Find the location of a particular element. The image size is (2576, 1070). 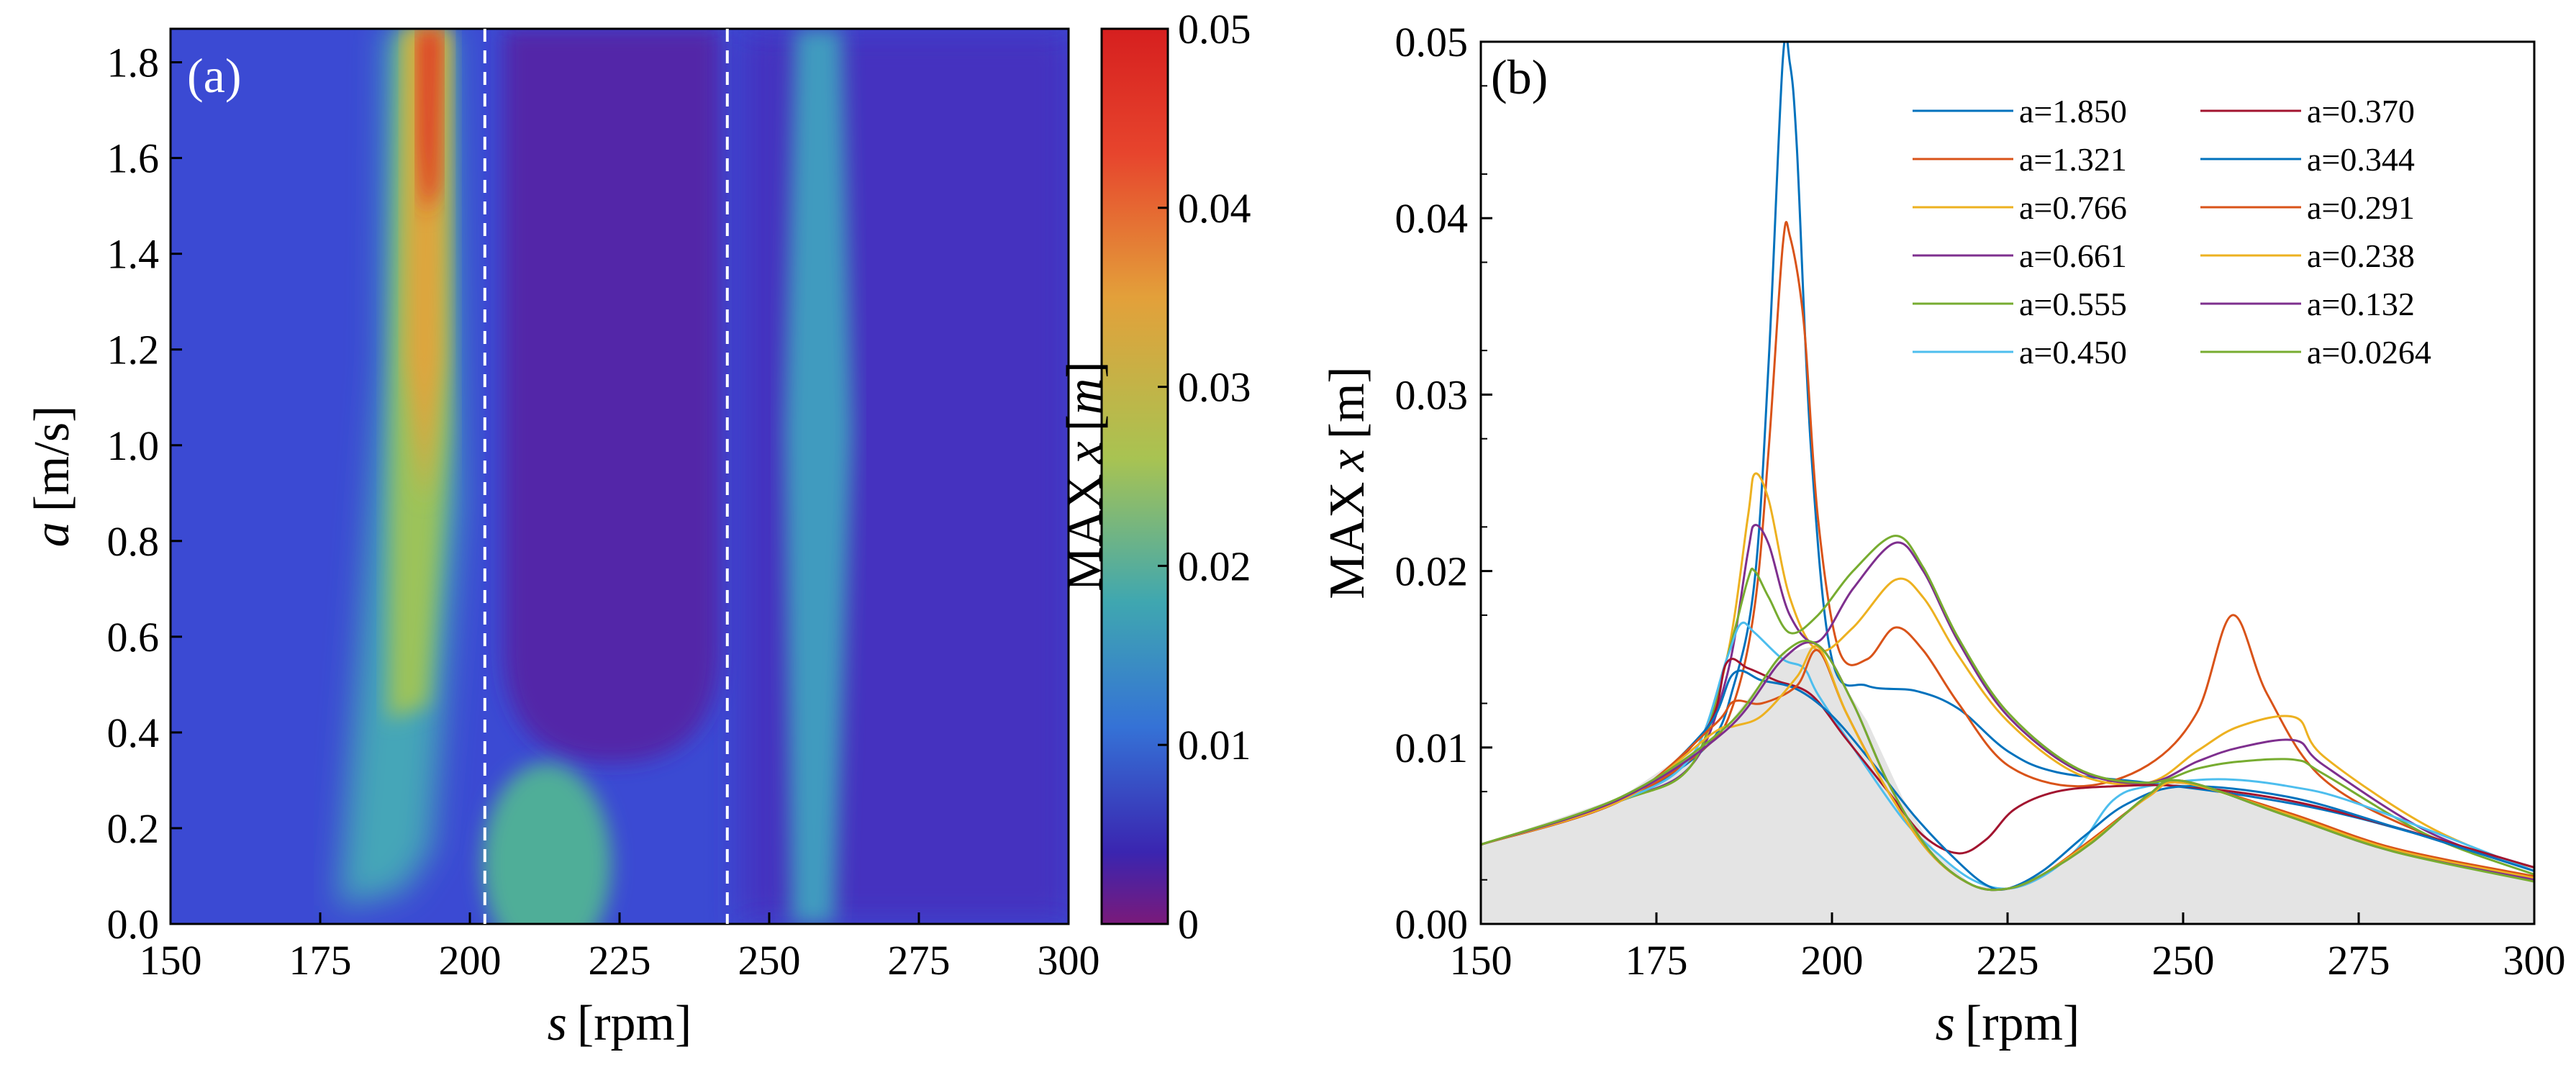

heatmap-xtick-label: 250 is located at coordinates (769, 960).